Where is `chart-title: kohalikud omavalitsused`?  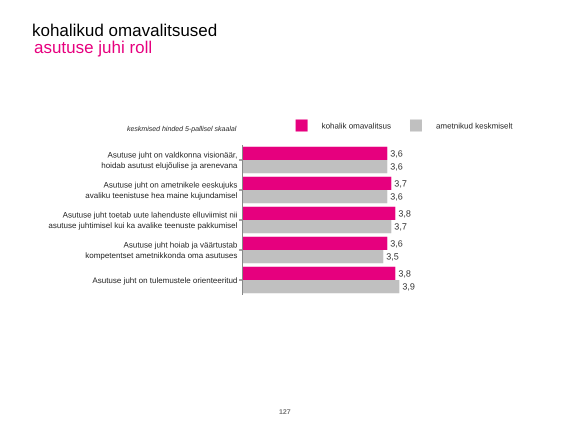
chart-title: kohalikud omavalitsused is located at coordinates (125, 30).